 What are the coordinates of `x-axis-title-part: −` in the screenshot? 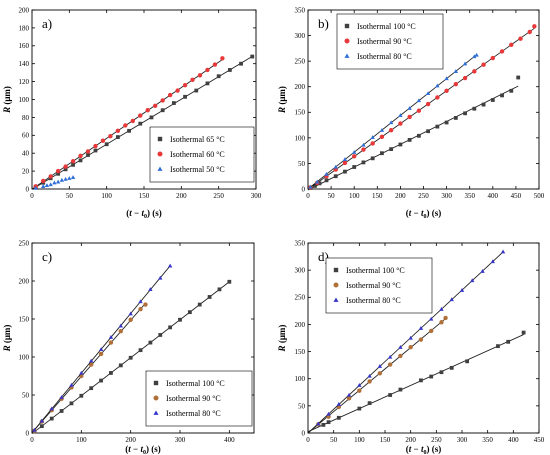 It's located at (416, 213).